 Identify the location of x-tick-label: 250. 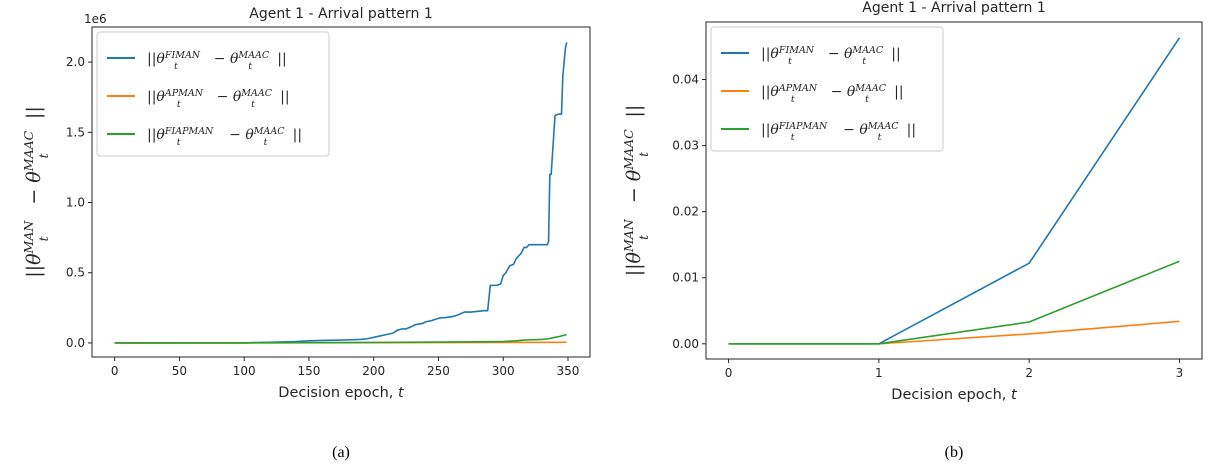
(438, 371).